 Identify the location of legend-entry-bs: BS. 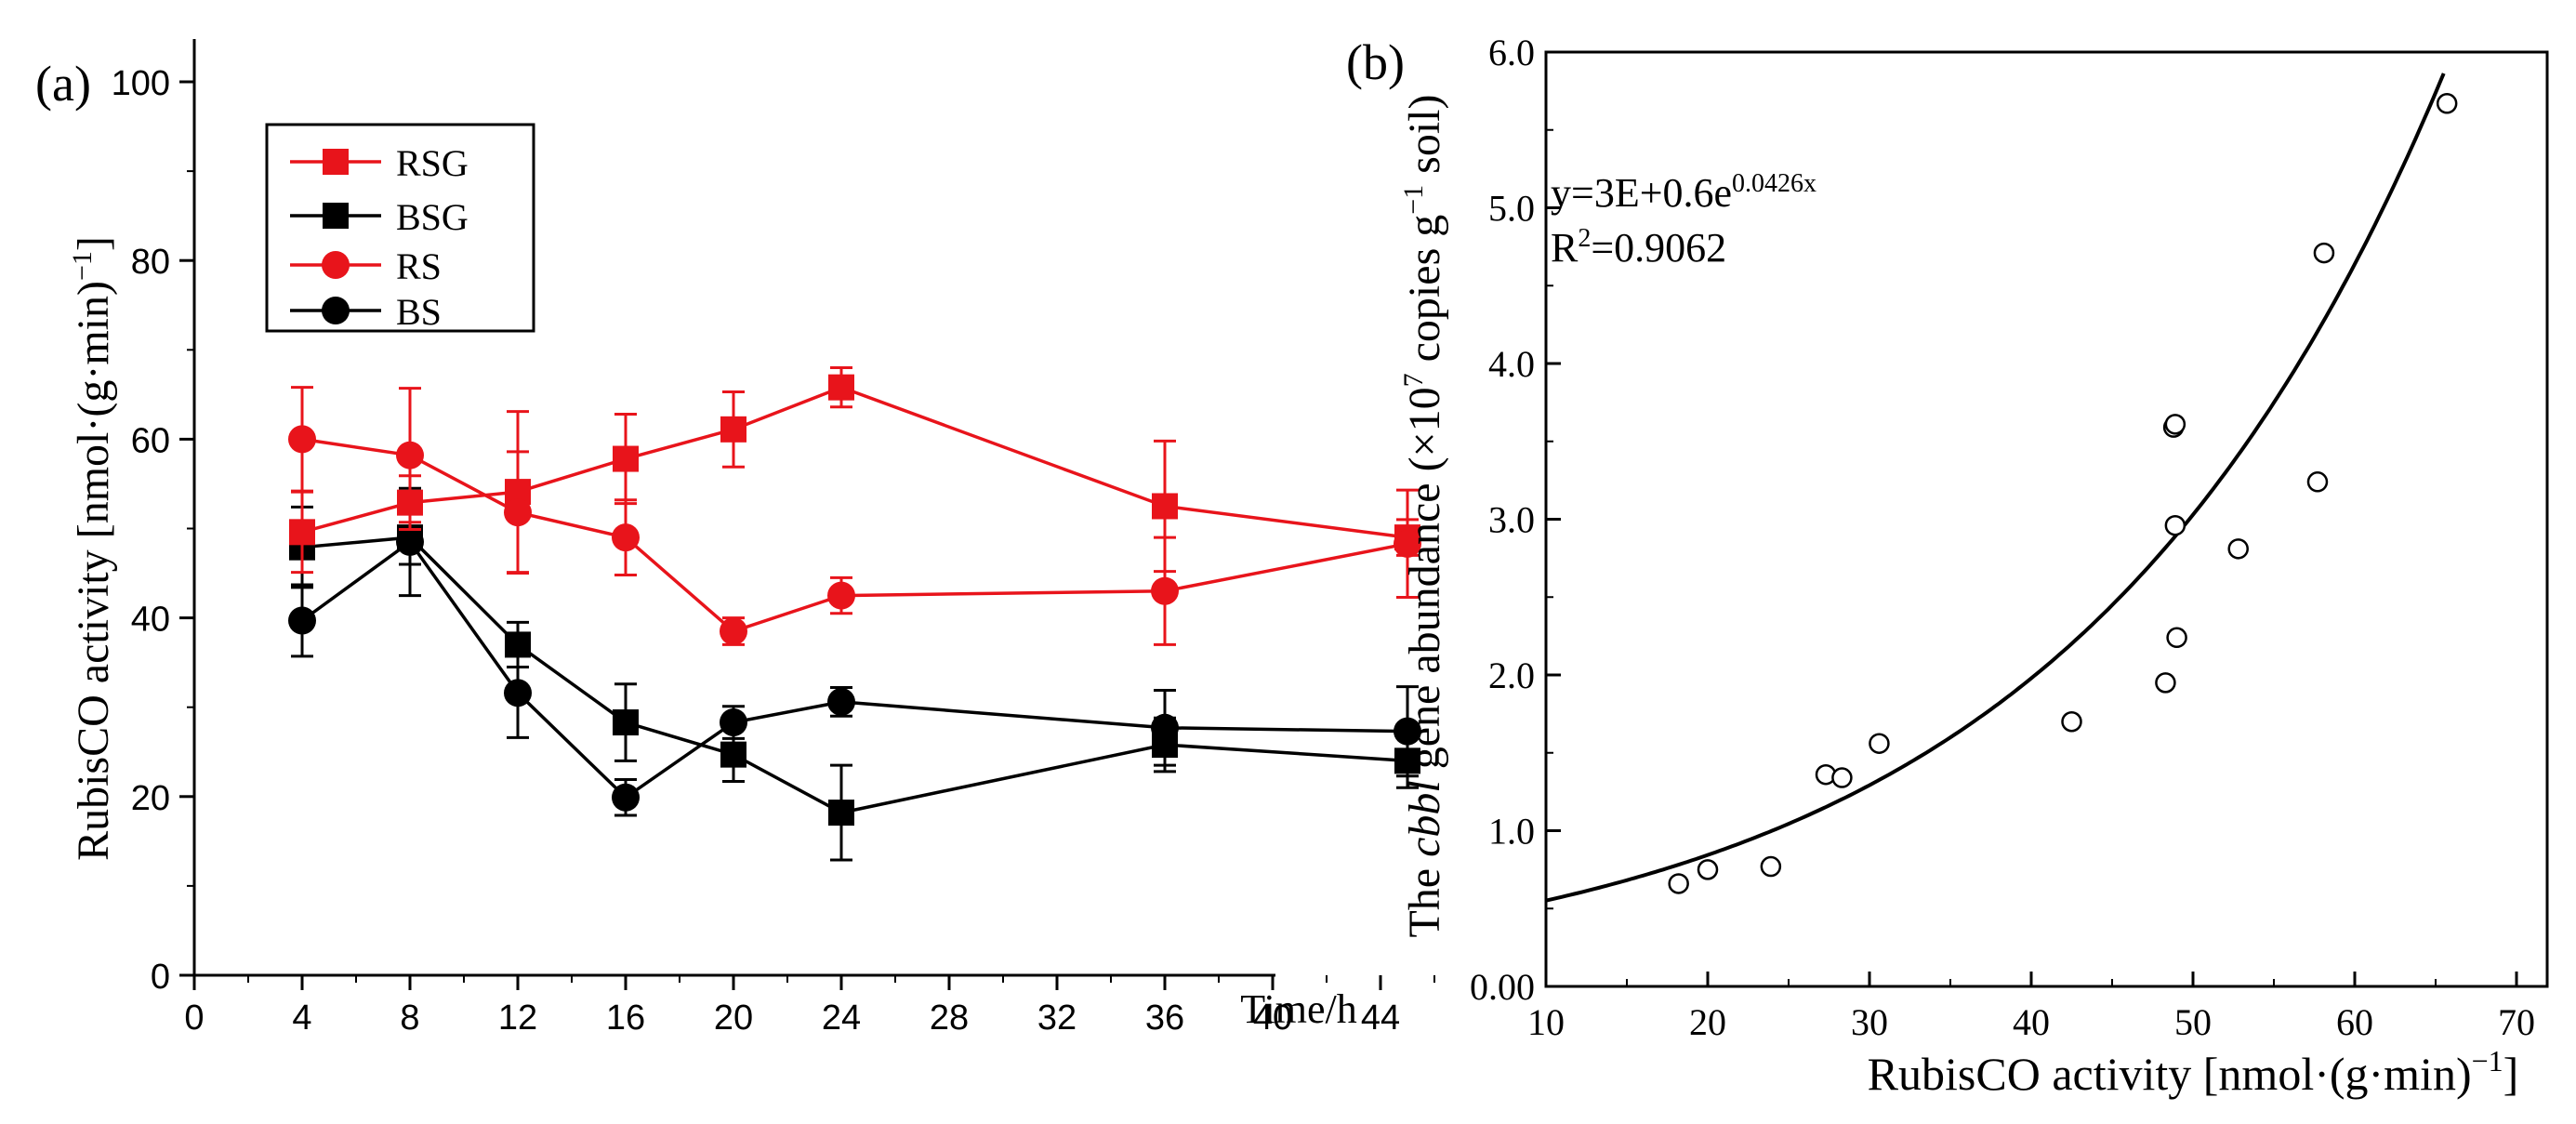
(366, 312).